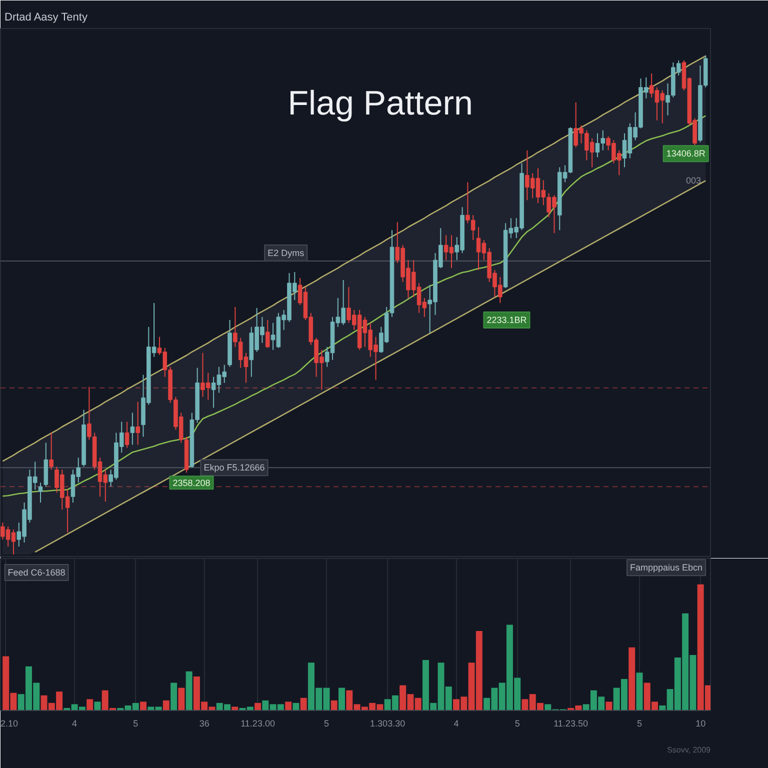 This screenshot has height=768, width=768. Describe the element at coordinates (701, 723) in the screenshot. I see `x-tick-label: 10` at that location.